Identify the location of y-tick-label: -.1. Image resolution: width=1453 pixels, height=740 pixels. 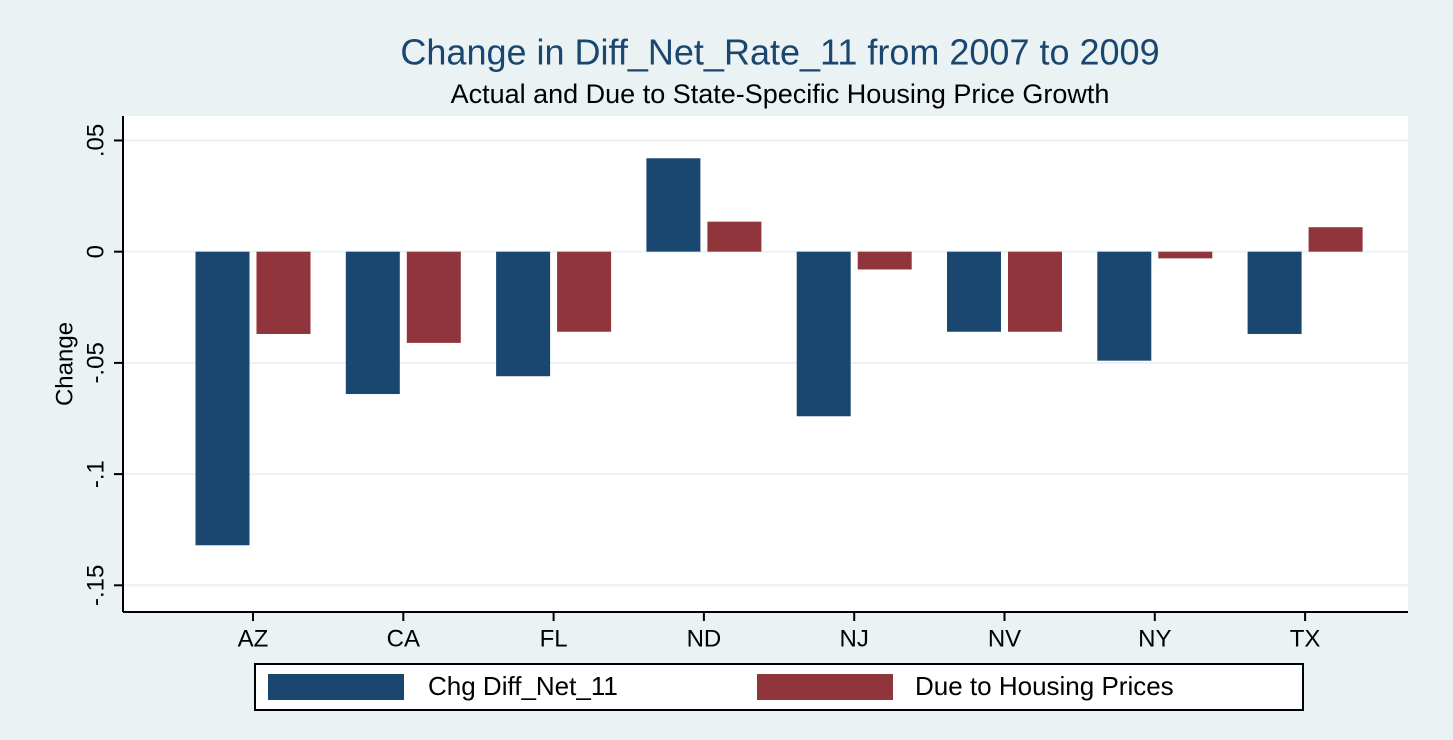
(95, 474).